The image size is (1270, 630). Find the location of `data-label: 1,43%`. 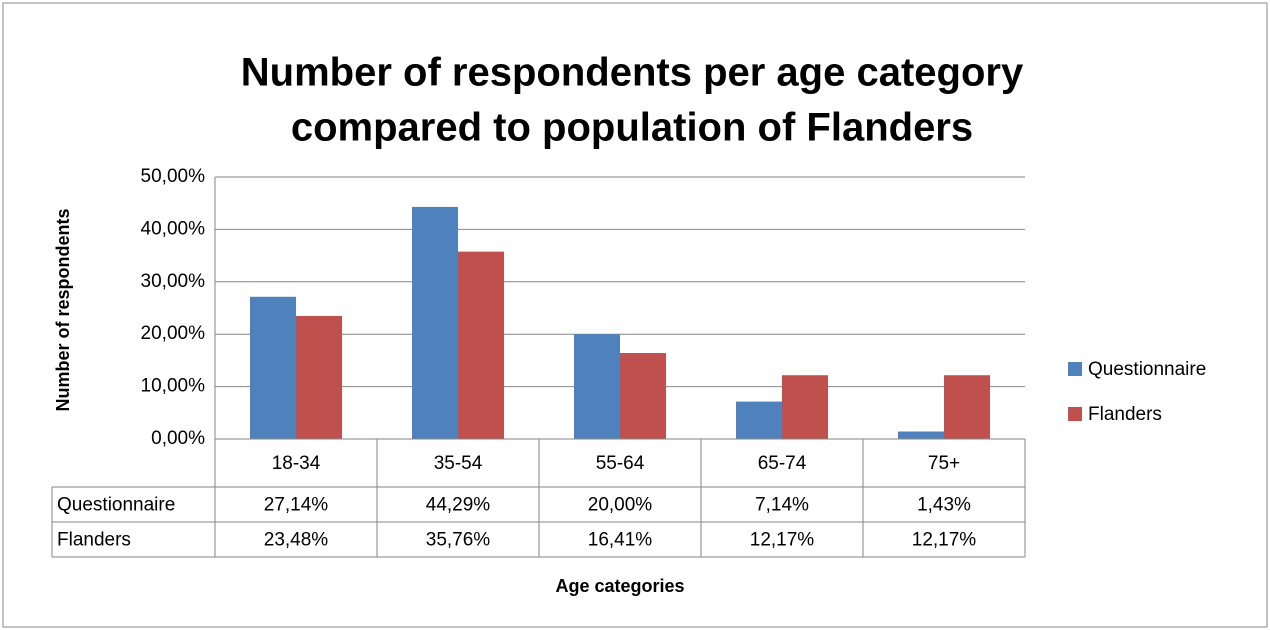

data-label: 1,43% is located at coordinates (944, 505).